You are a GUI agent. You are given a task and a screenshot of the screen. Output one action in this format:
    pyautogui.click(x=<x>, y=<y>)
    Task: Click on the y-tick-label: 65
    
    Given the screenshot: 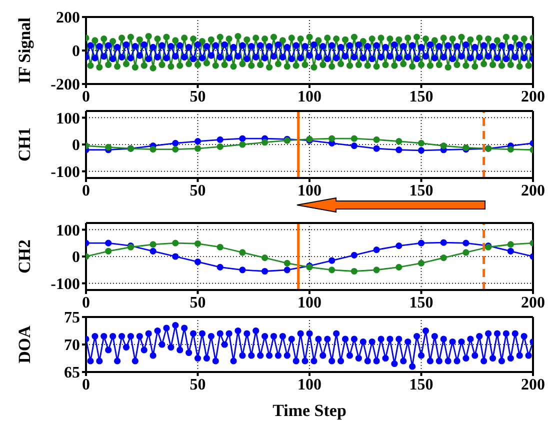 What is the action you would take?
    pyautogui.click(x=72, y=373)
    